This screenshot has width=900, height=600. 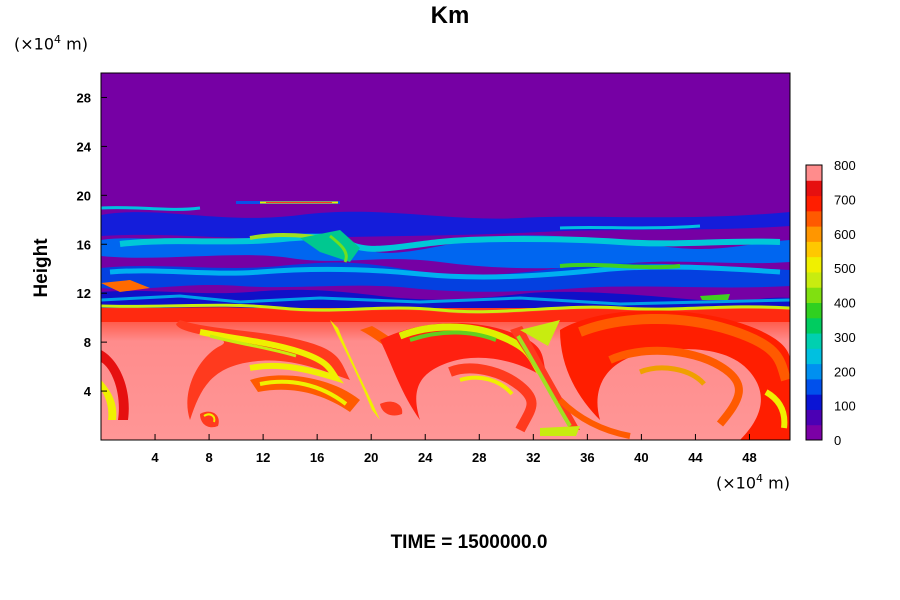 I want to click on x-tick-label: 4, so click(x=155, y=457).